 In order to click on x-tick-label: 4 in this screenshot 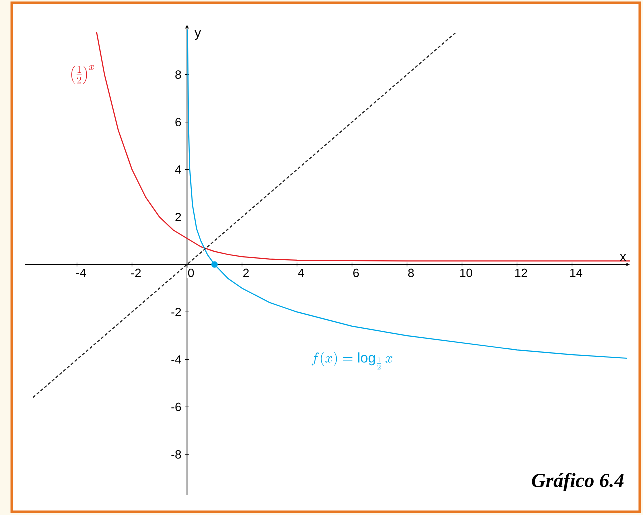, I will do `click(301, 273)`.